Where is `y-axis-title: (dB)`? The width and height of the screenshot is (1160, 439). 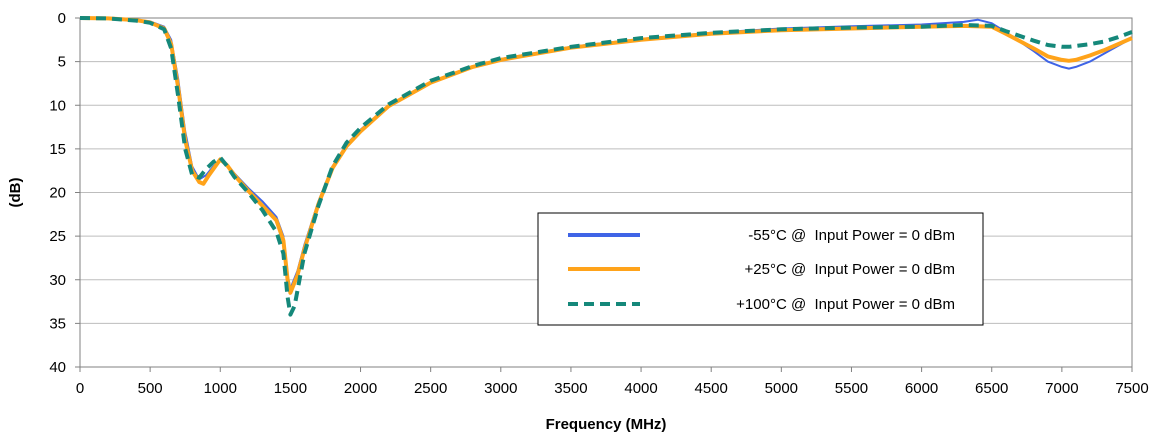
y-axis-title: (dB) is located at coordinates (15, 193).